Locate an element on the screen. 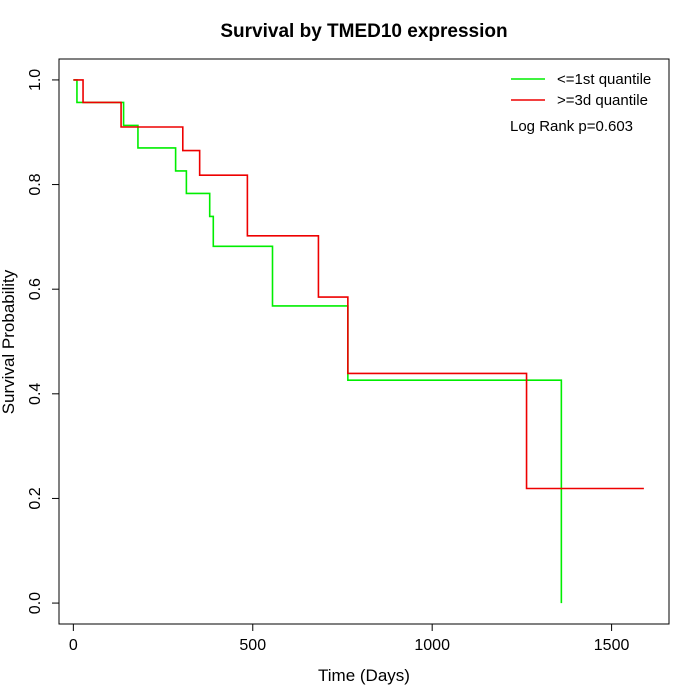 The height and width of the screenshot is (700, 700). x-axis: 0 500 1000 1500 is located at coordinates (349, 638).